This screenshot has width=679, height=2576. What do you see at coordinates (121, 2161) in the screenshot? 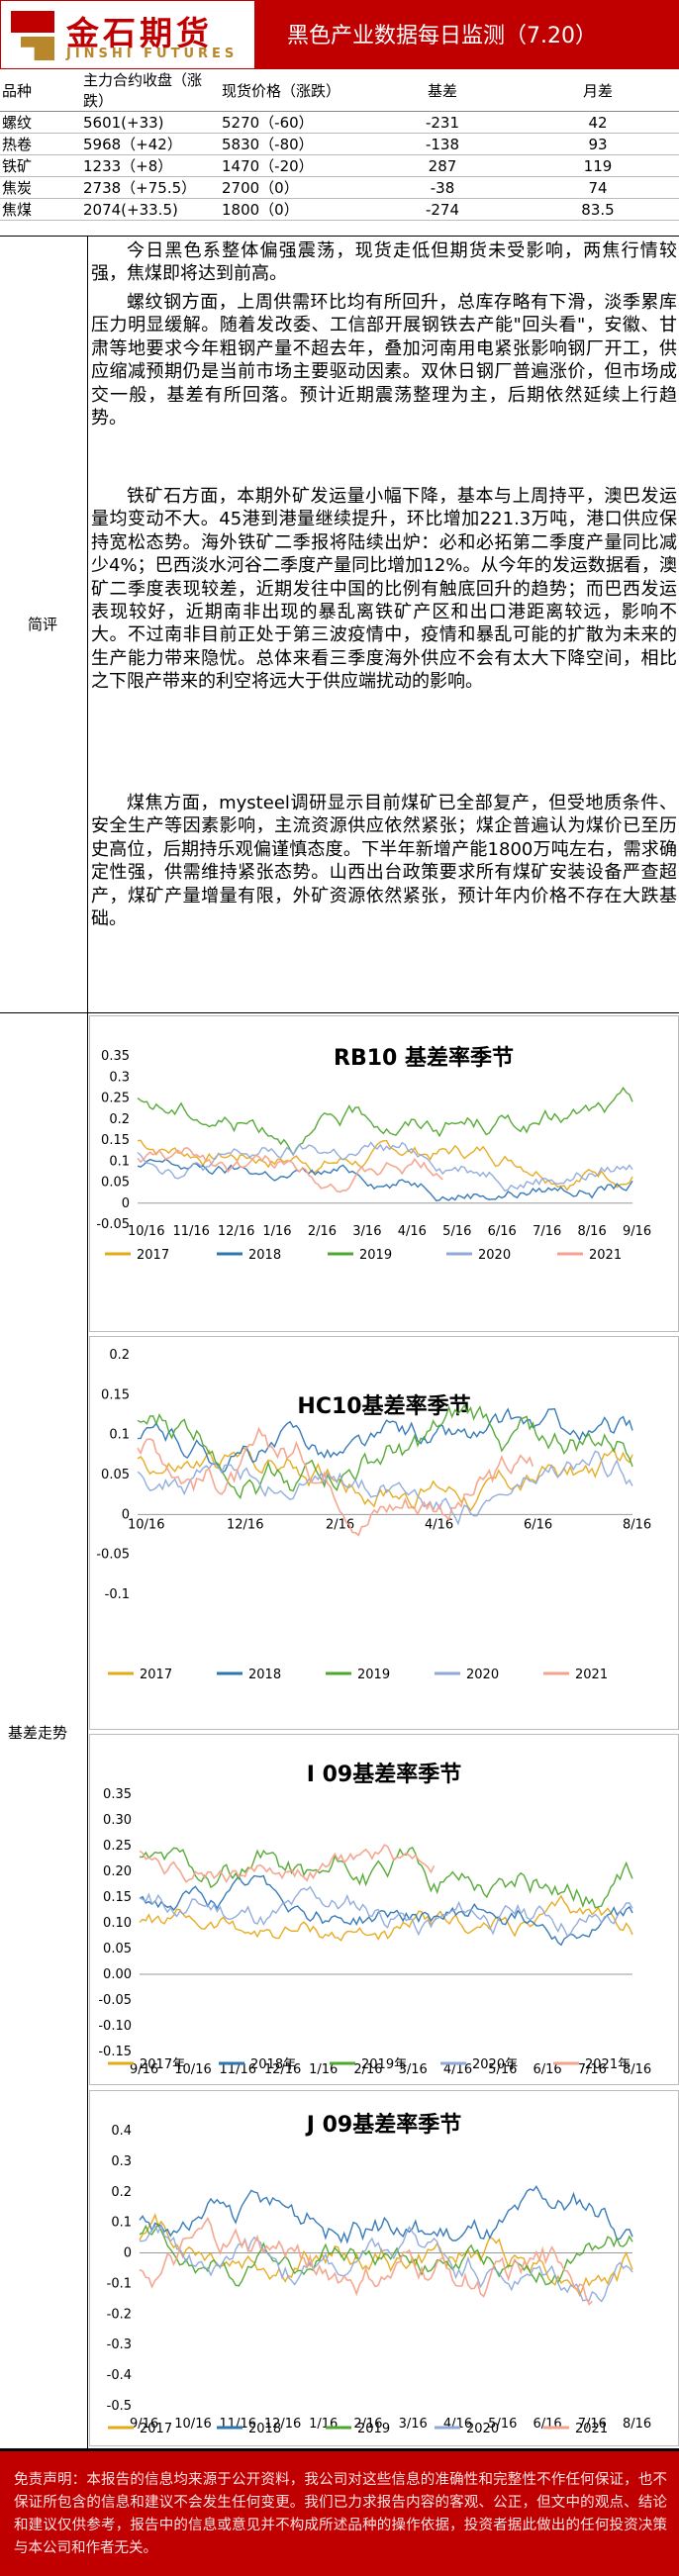
I see `y-tick-label: 0.3` at bounding box center [121, 2161].